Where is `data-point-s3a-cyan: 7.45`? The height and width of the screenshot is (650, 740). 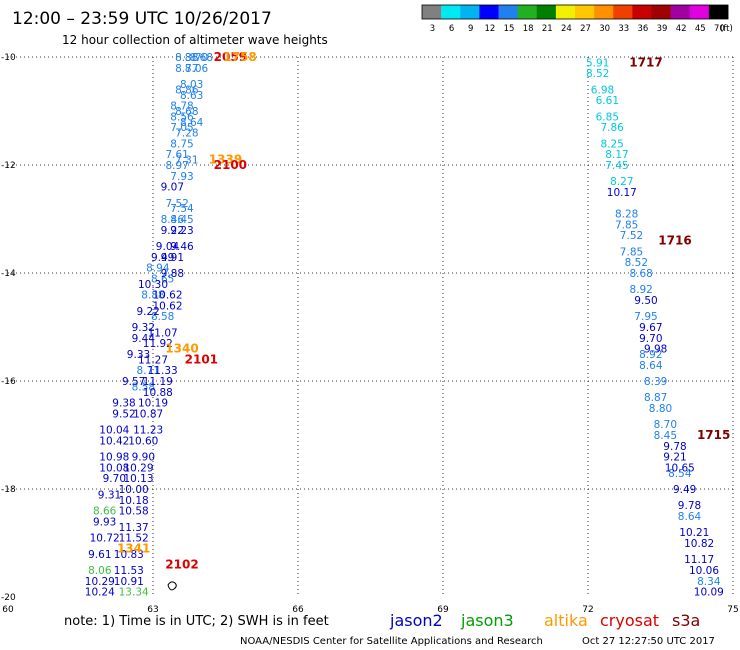
data-point-s3a-cyan: 7.45 is located at coordinates (616, 166).